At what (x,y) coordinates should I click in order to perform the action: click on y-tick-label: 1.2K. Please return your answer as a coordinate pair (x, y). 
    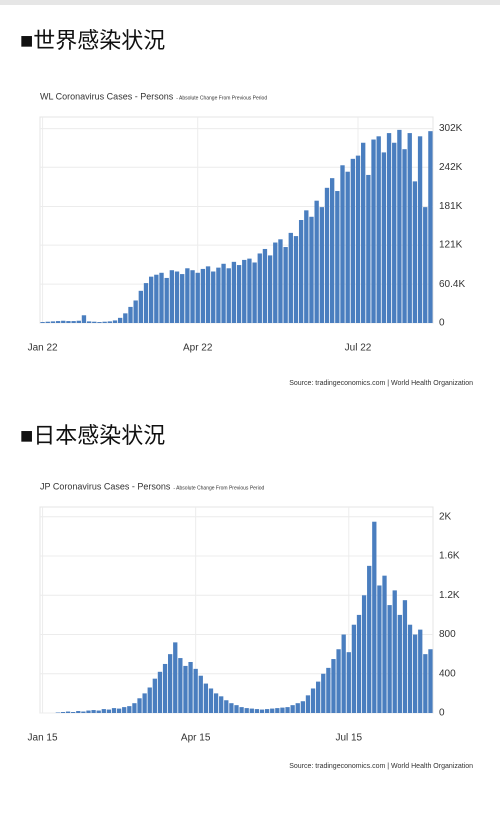
    Looking at the image, I should click on (449, 595).